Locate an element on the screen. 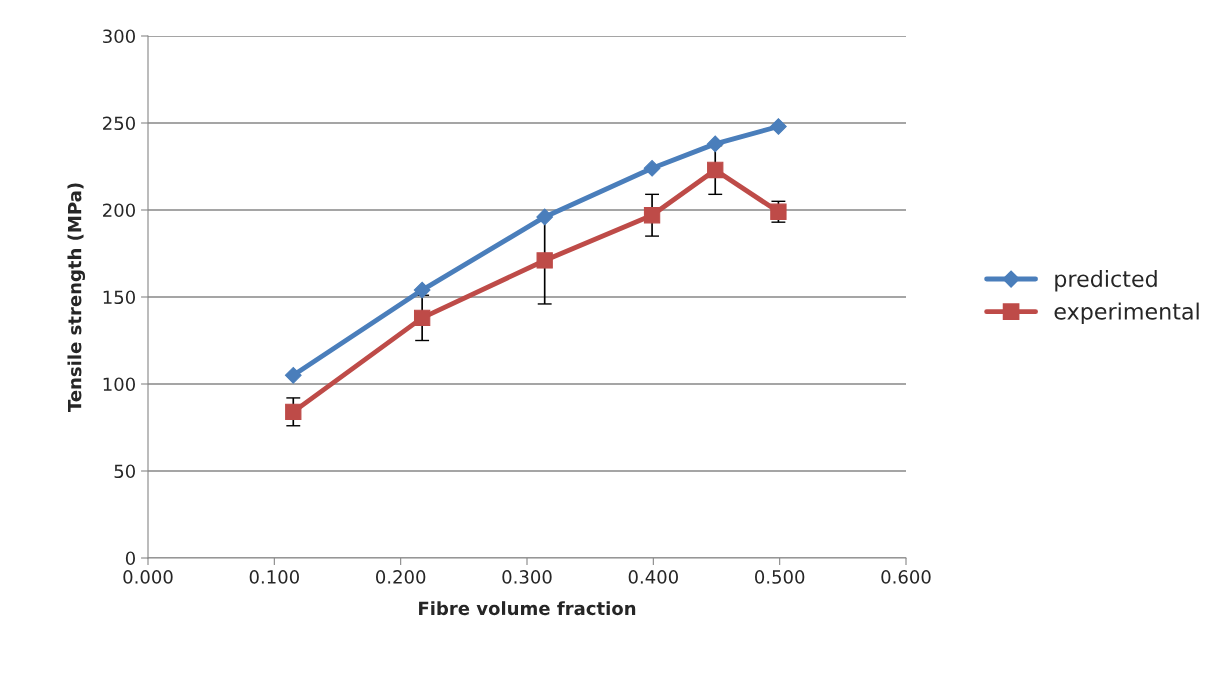  y-axis-title: Tensile strength (MPa) is located at coordinates (76, 297).